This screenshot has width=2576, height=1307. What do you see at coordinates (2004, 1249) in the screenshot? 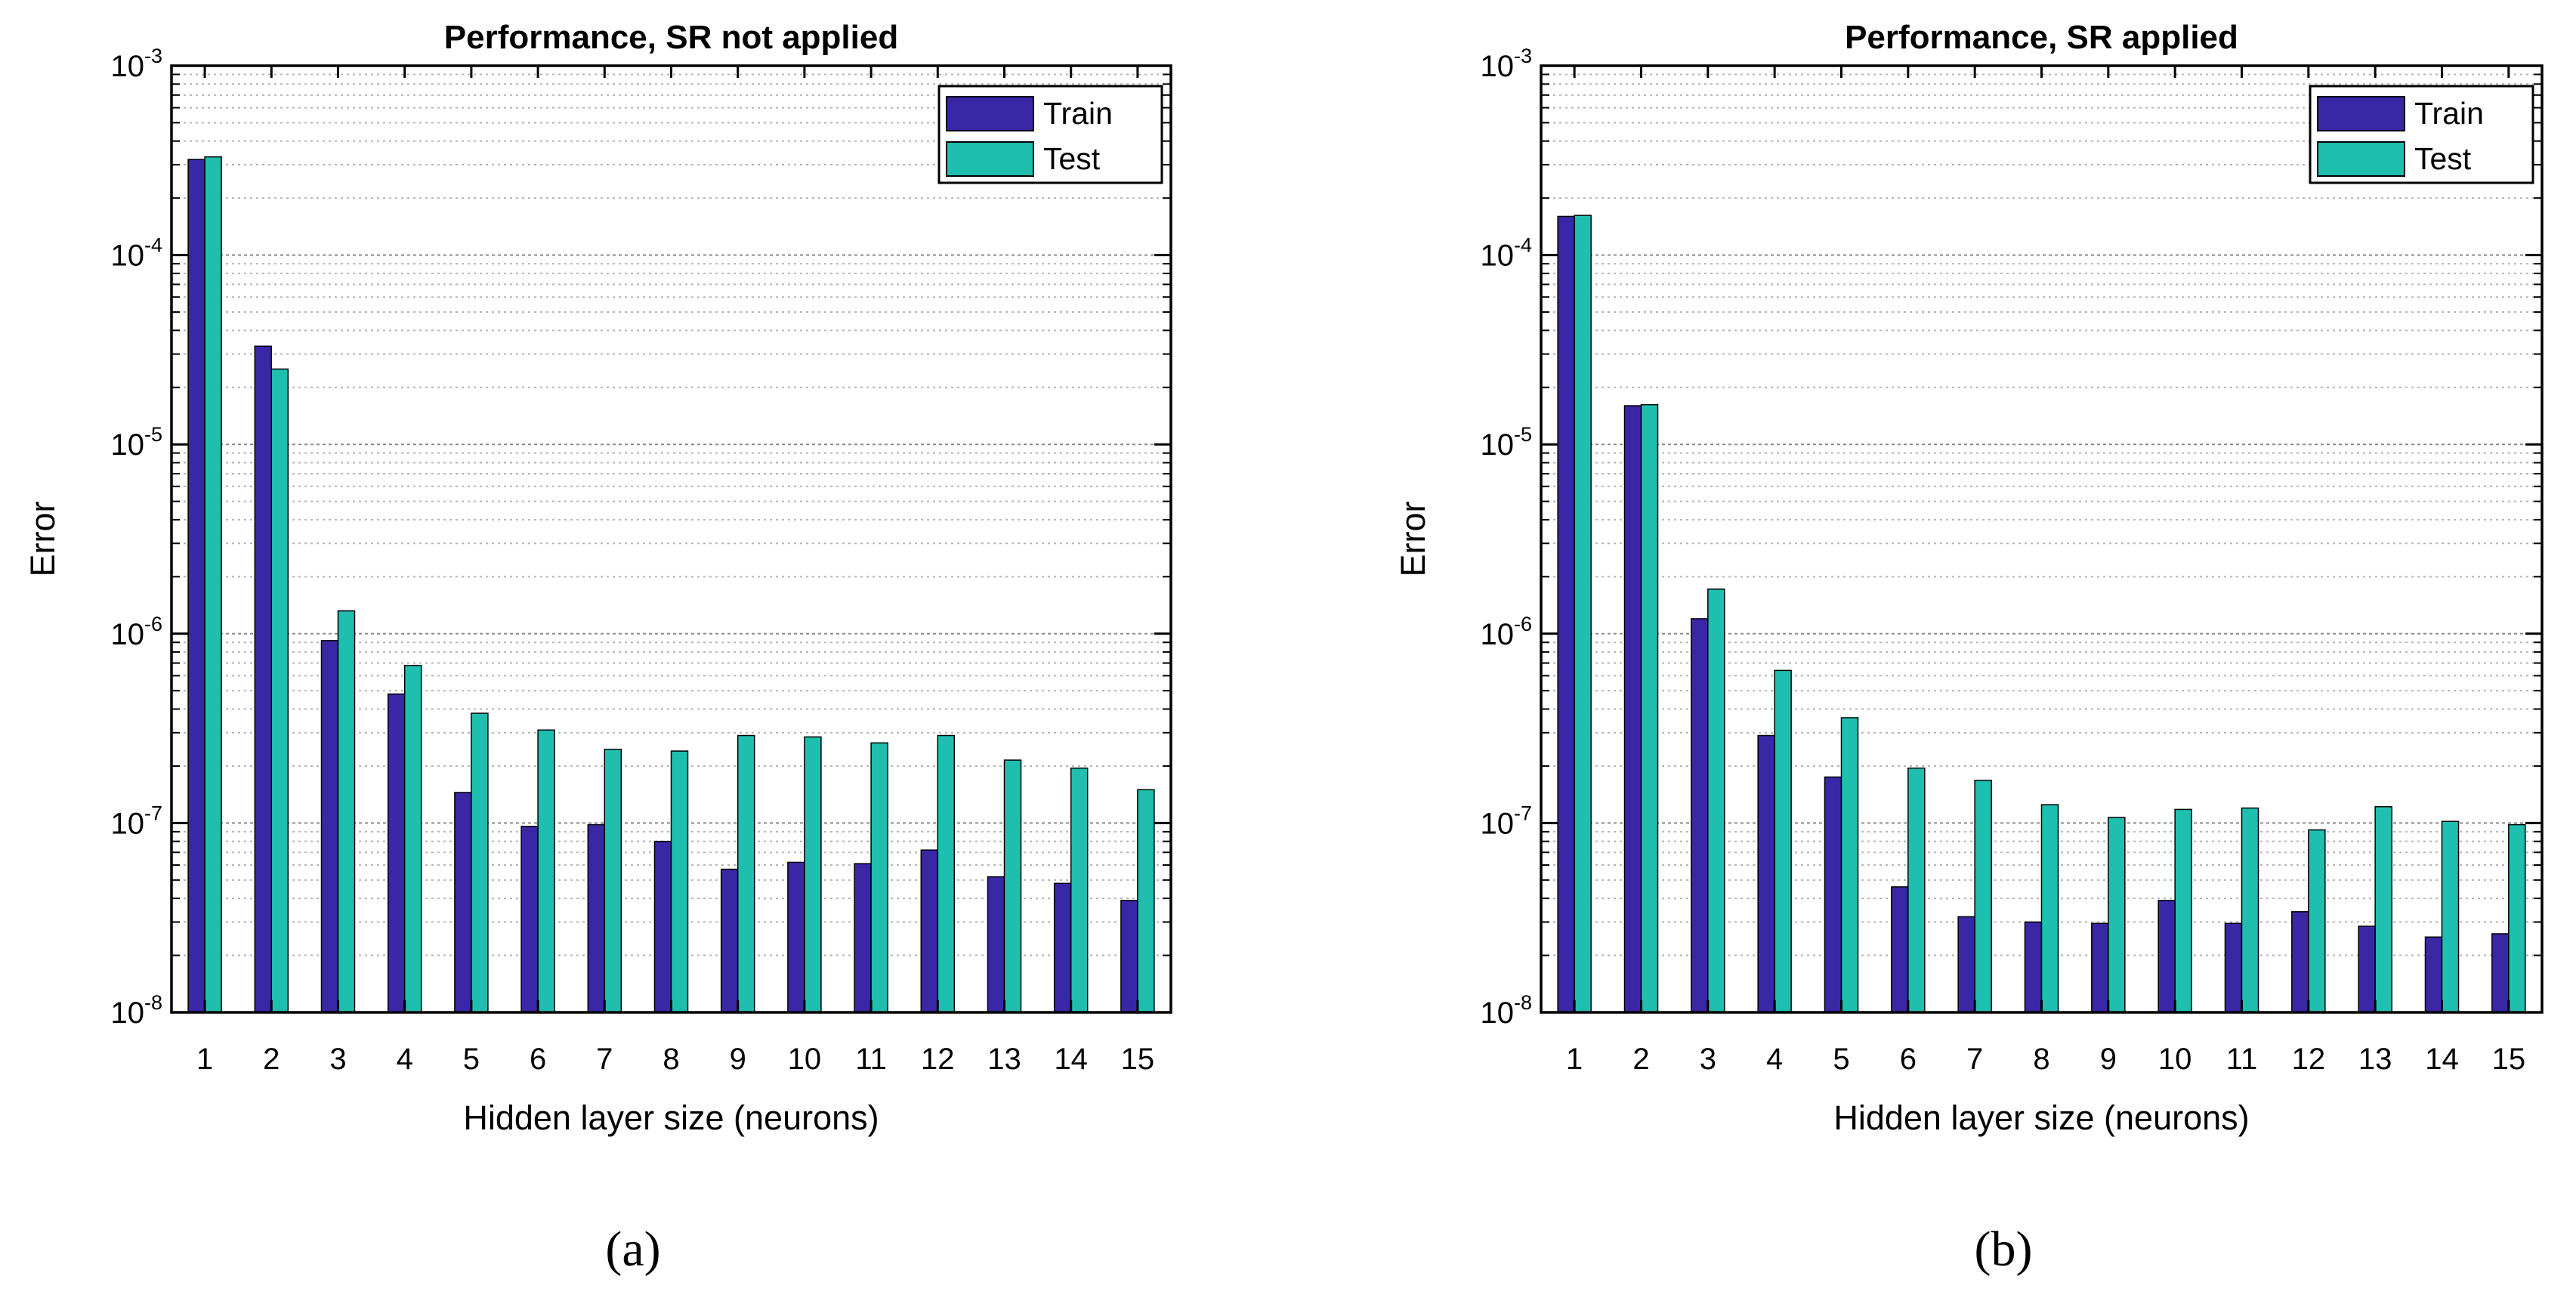
I see `panel-caption: (b)` at bounding box center [2004, 1249].